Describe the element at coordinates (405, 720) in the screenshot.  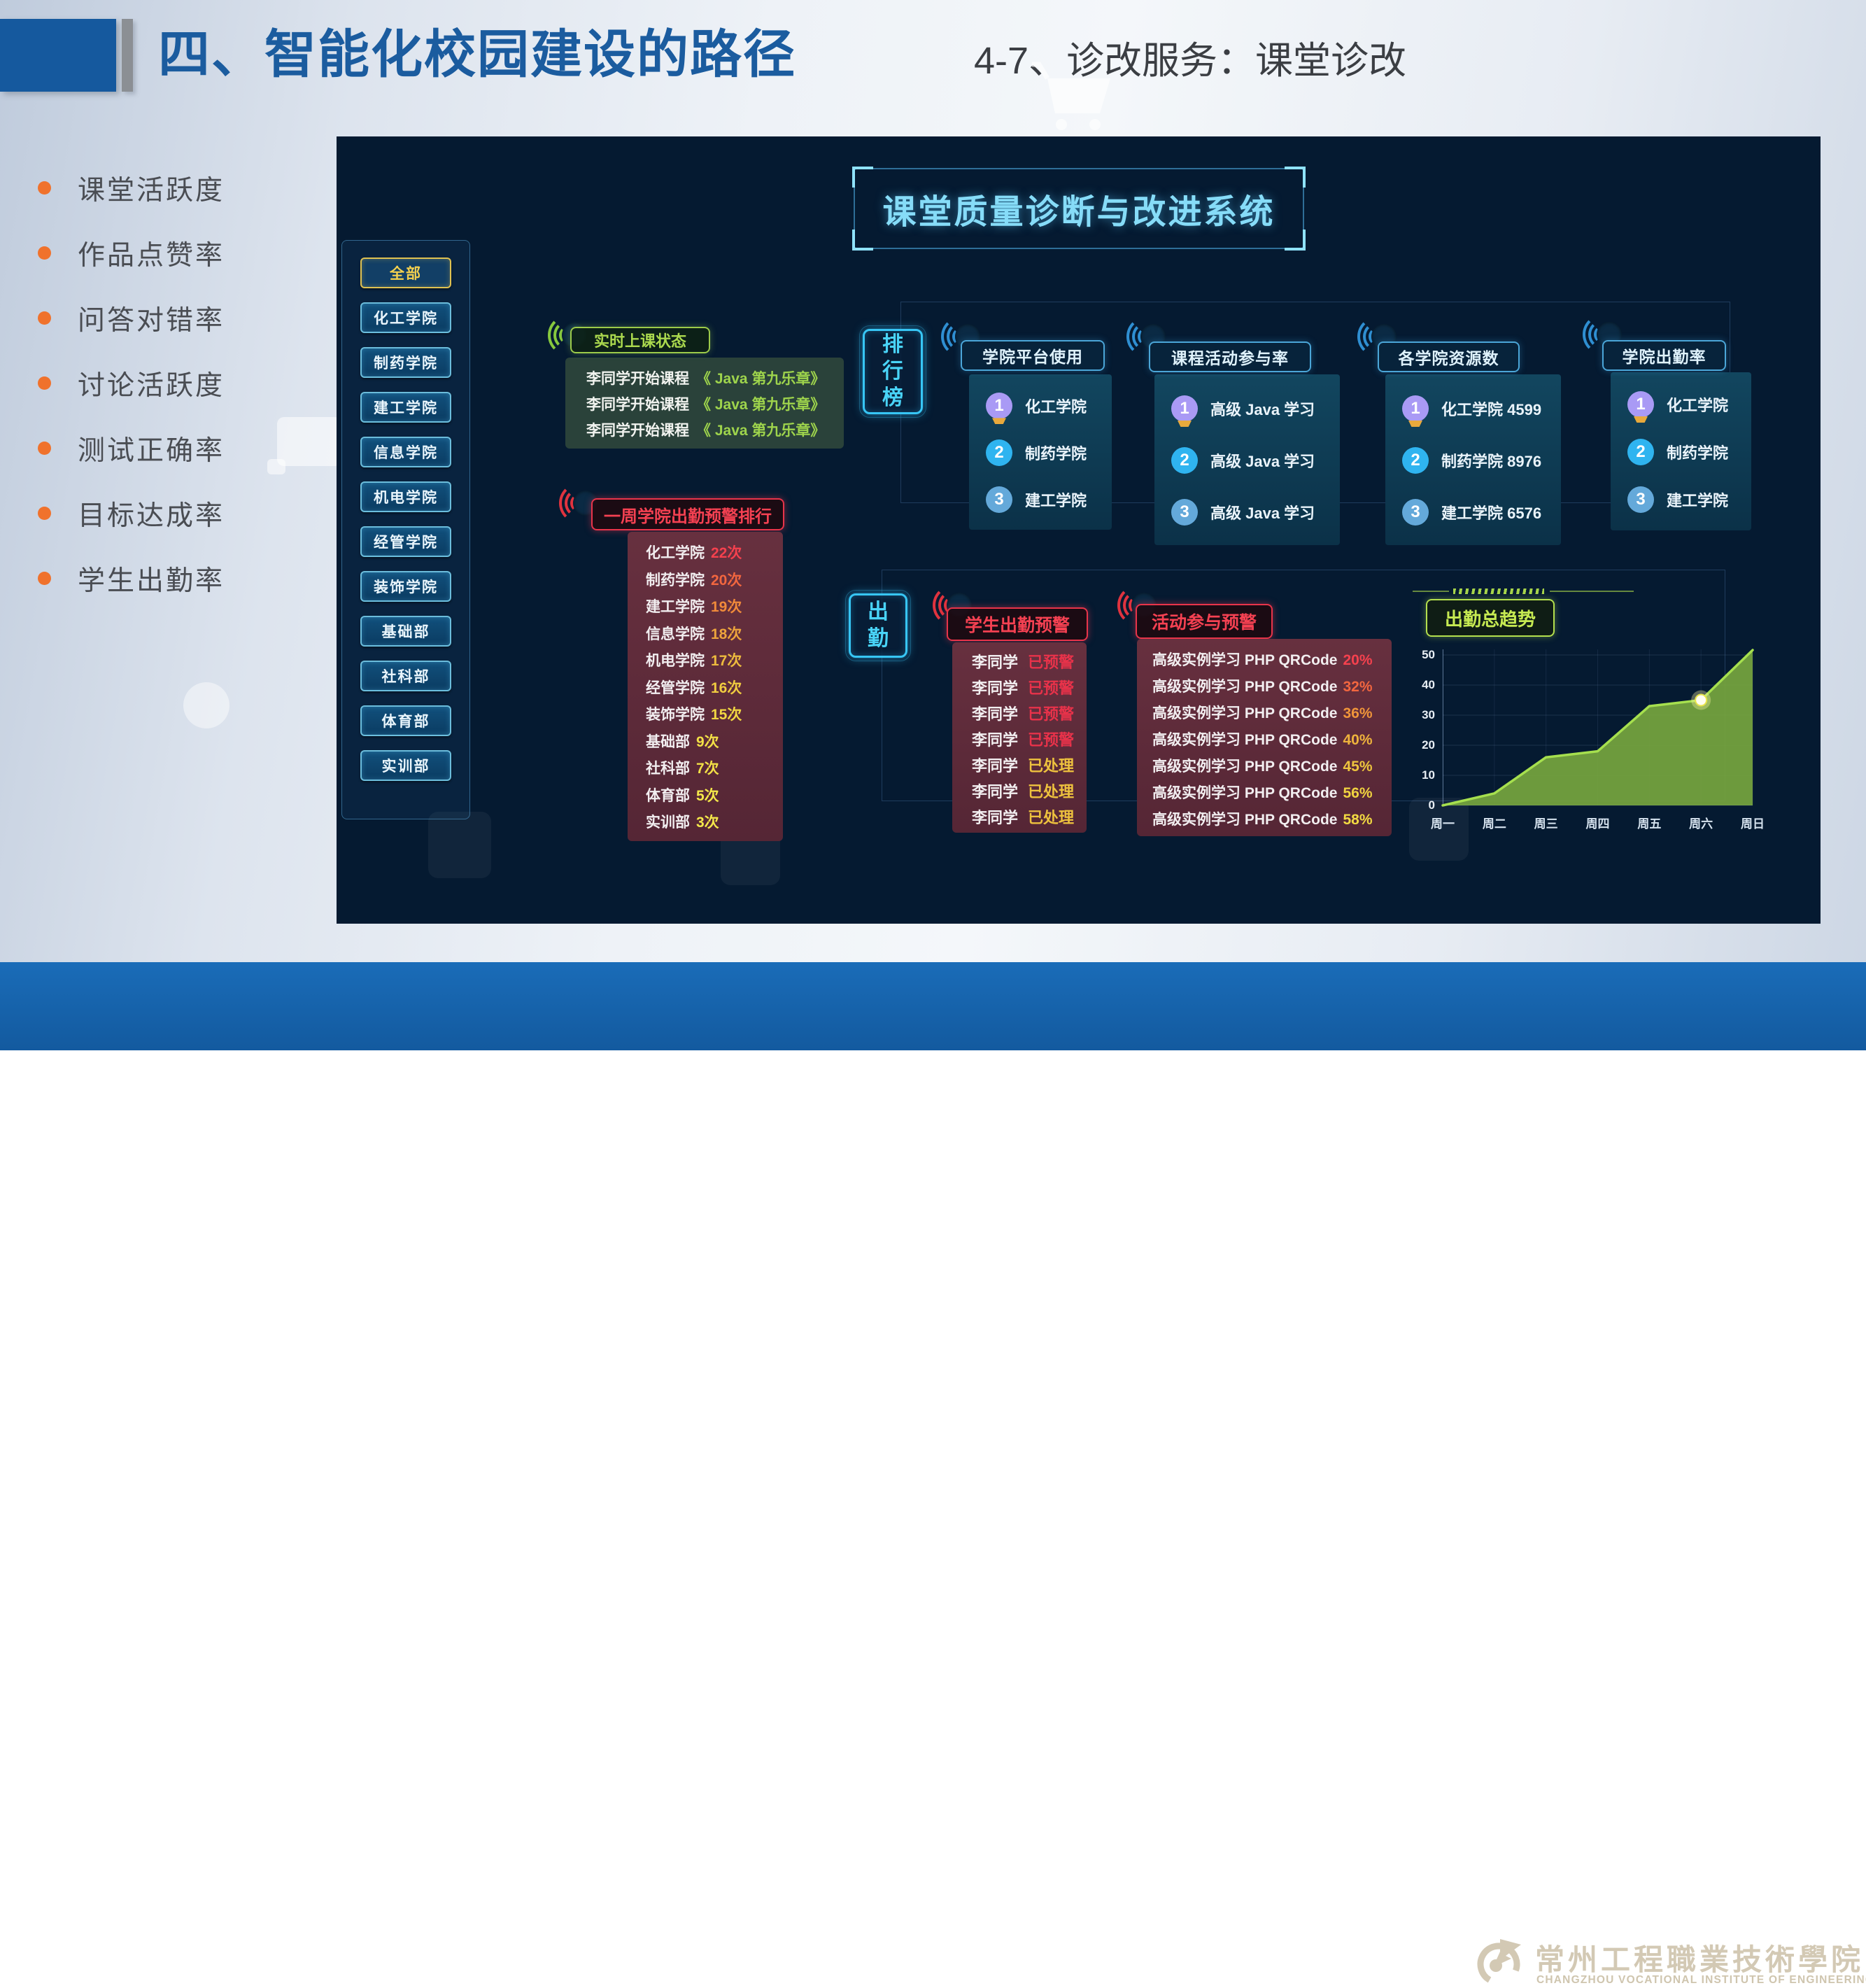
I see `sidebar-filter-button: 体育部` at that location.